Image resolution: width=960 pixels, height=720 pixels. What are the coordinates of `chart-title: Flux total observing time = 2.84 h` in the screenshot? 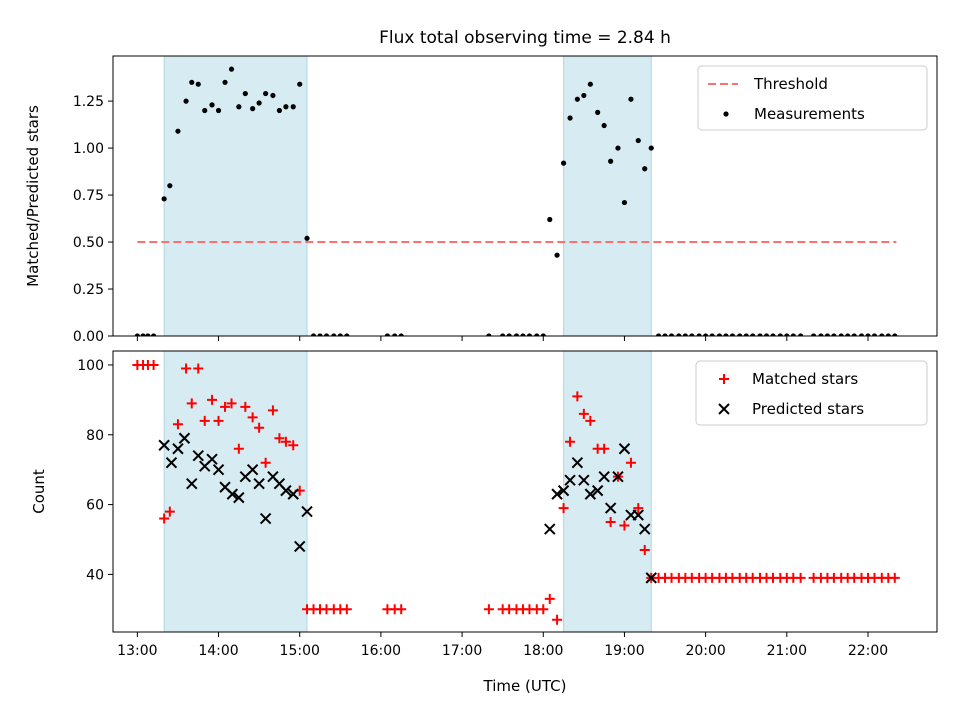 It's located at (525, 38).